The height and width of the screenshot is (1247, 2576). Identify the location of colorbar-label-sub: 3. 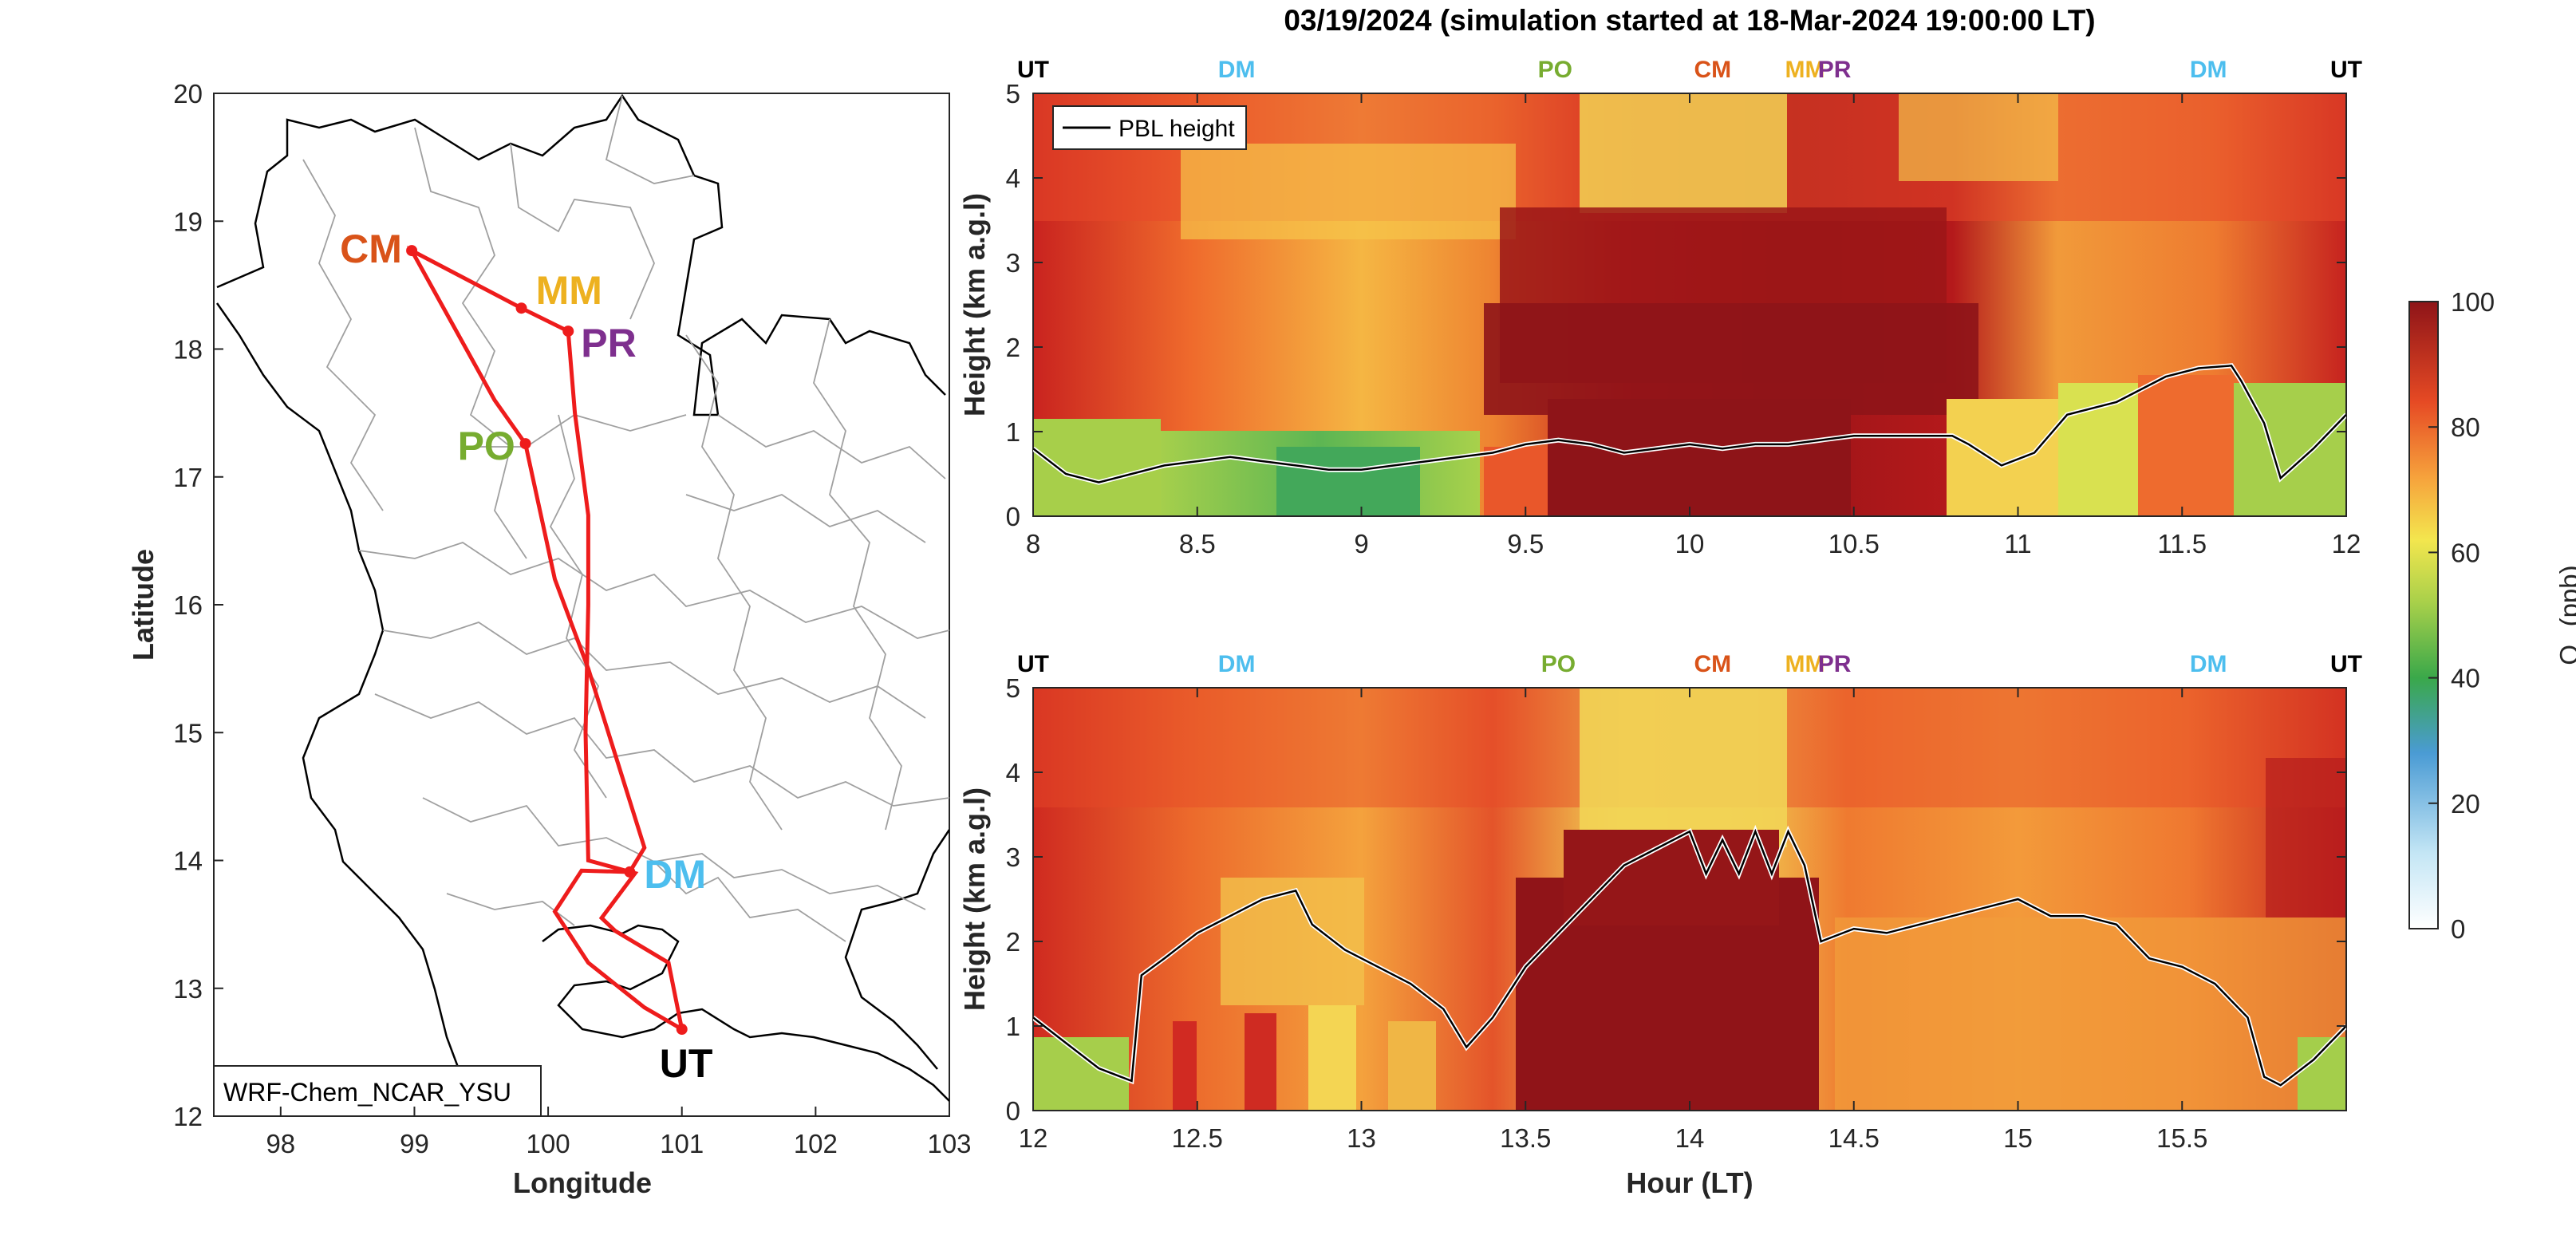
(2574, 639).